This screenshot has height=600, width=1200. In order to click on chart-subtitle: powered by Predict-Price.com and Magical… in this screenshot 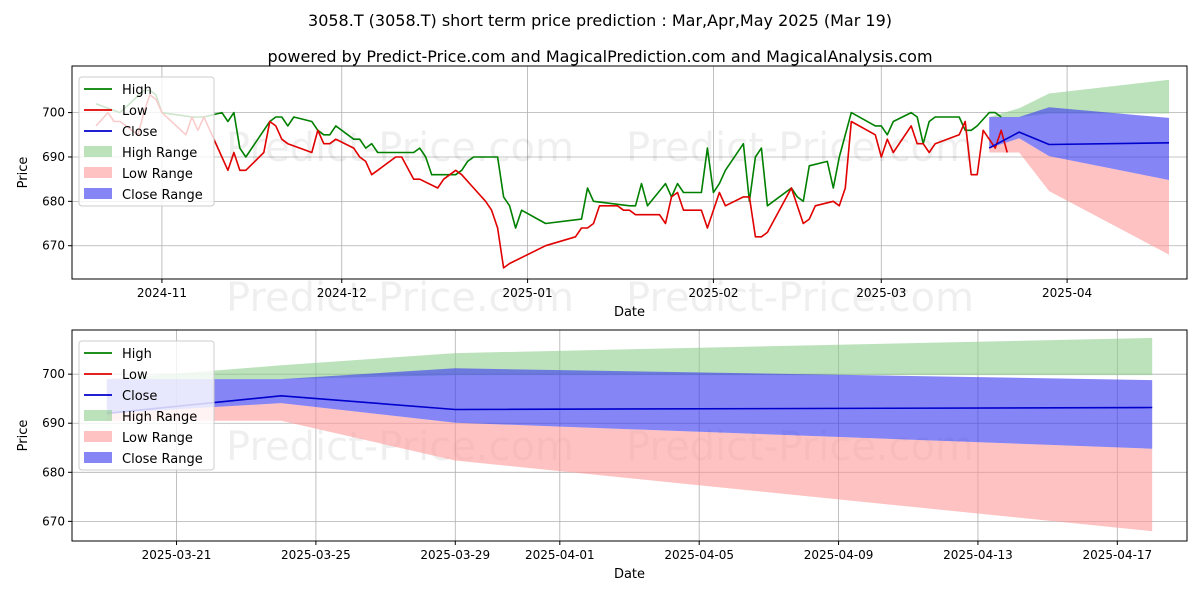, I will do `click(599, 56)`.